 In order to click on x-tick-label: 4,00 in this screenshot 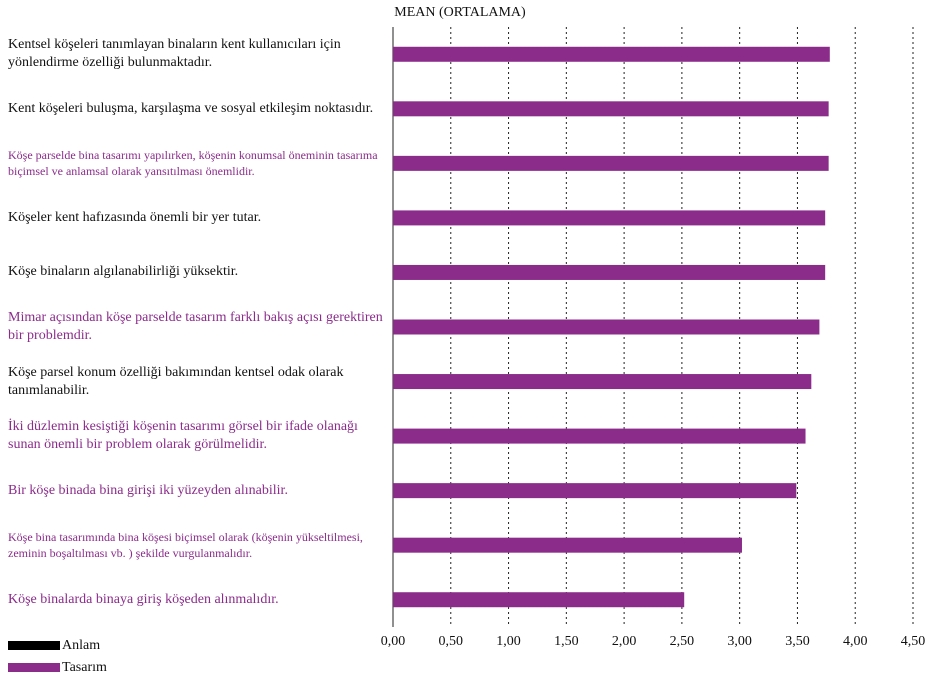, I will do `click(855, 641)`.